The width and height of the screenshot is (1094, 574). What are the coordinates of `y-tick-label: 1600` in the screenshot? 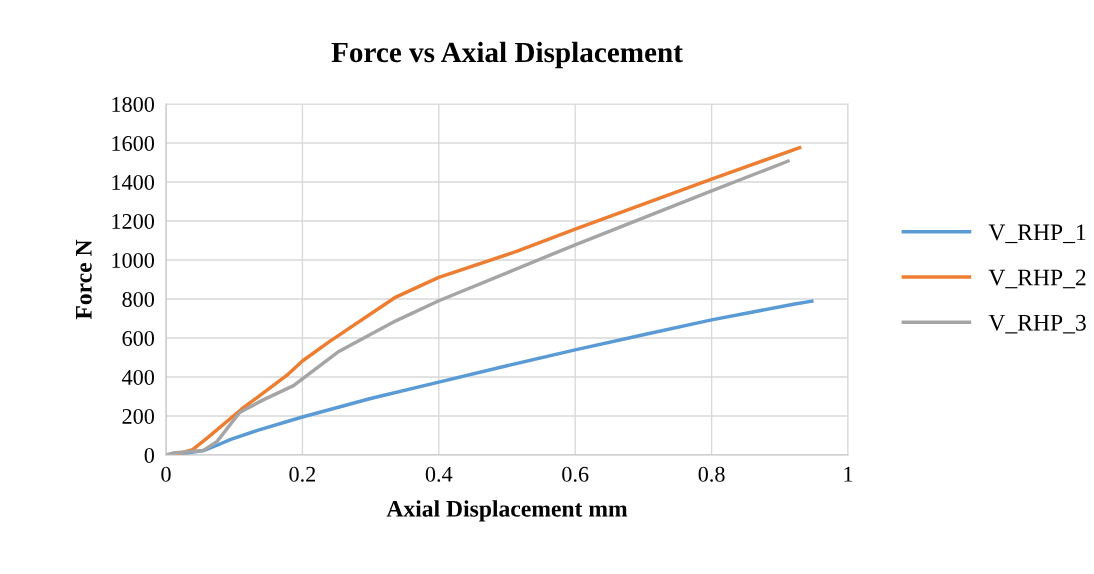 It's located at (133, 143).